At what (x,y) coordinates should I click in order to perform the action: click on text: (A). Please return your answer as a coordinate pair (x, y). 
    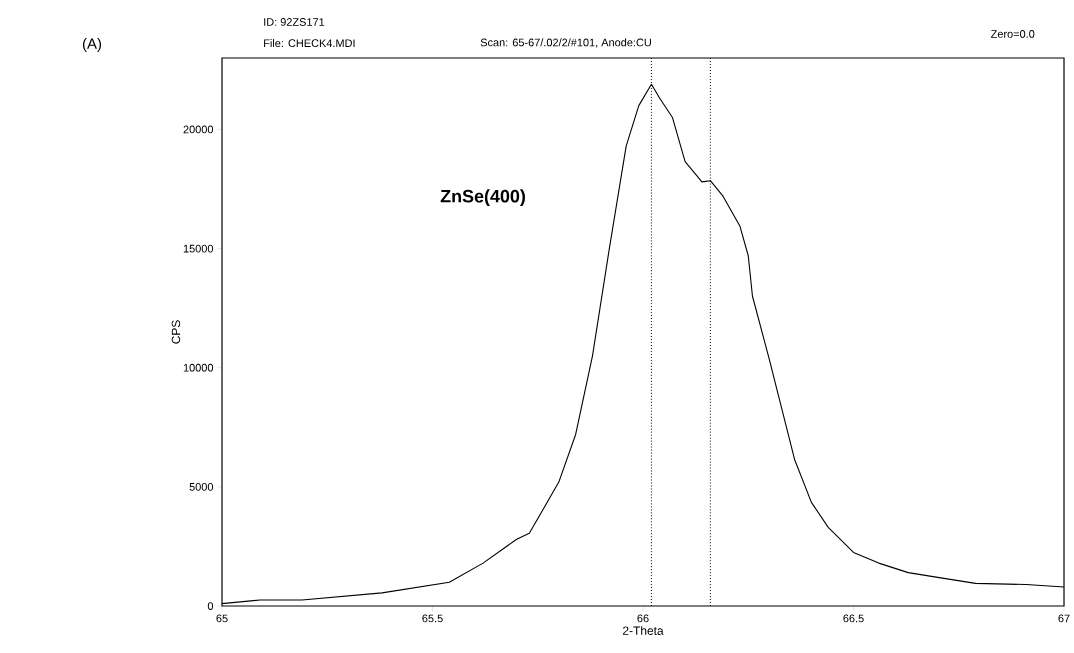
    Looking at the image, I should click on (92, 45).